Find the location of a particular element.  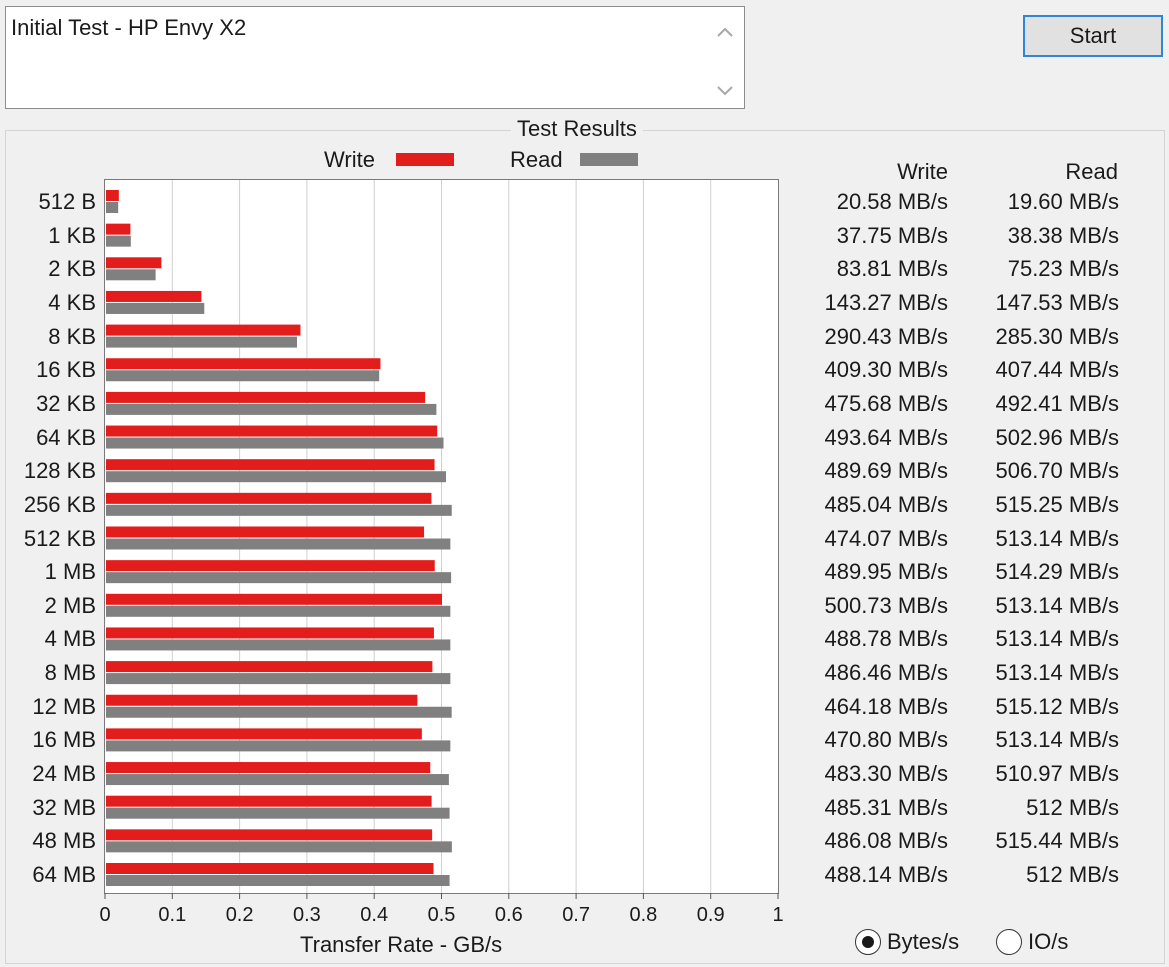

x-tick-label: 0 is located at coordinates (105, 915).